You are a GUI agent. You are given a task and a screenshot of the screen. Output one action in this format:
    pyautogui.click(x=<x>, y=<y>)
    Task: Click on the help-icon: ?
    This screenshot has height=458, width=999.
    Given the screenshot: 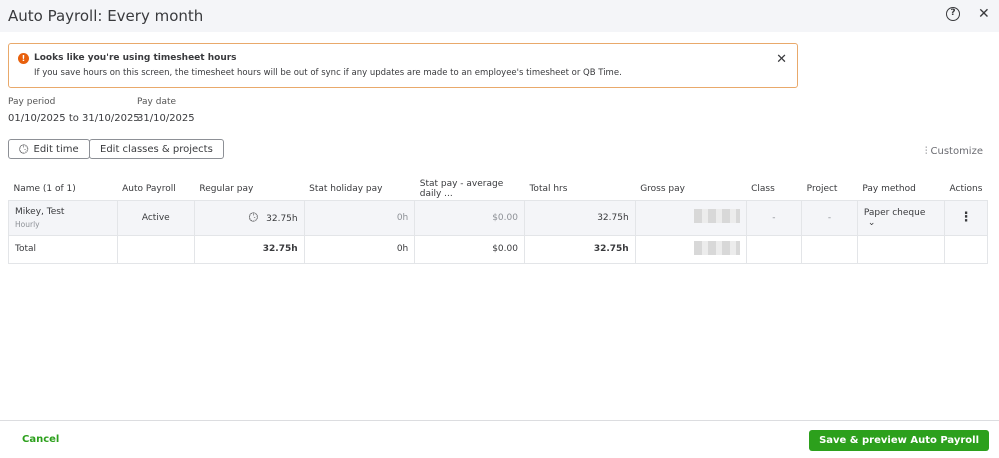 What is the action you would take?
    pyautogui.click(x=953, y=14)
    